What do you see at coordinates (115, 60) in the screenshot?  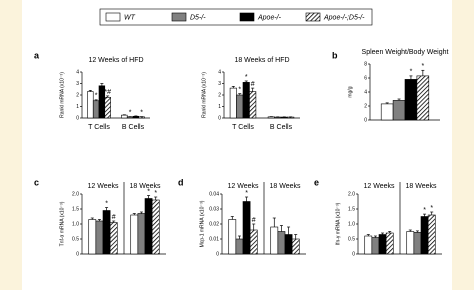 I see `chart-title: 12 Weeks of HFD` at bounding box center [115, 60].